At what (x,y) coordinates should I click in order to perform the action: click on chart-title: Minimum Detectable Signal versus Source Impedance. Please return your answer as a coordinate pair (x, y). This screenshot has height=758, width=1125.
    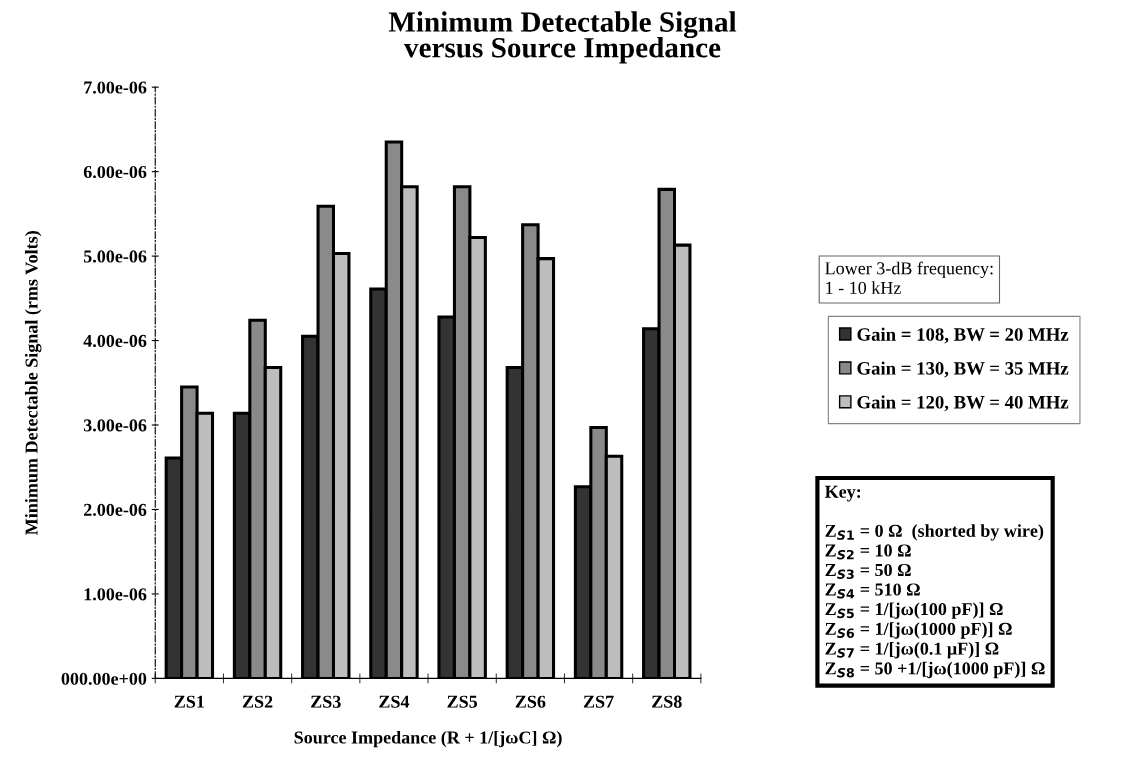
    Looking at the image, I should click on (562, 37).